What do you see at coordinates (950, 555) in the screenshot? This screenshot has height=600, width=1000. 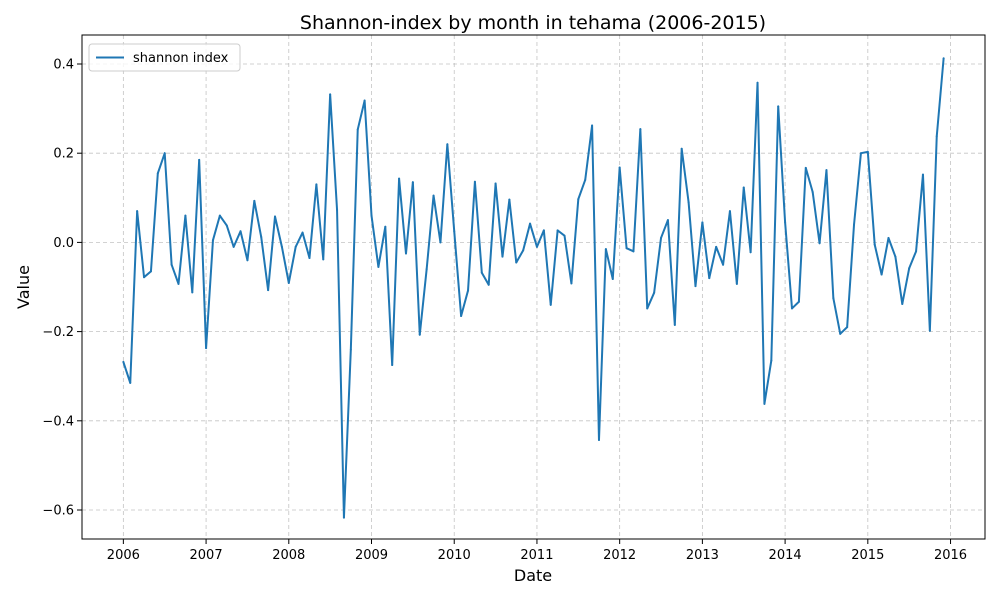 I see `x-tick-label: 2016` at bounding box center [950, 555].